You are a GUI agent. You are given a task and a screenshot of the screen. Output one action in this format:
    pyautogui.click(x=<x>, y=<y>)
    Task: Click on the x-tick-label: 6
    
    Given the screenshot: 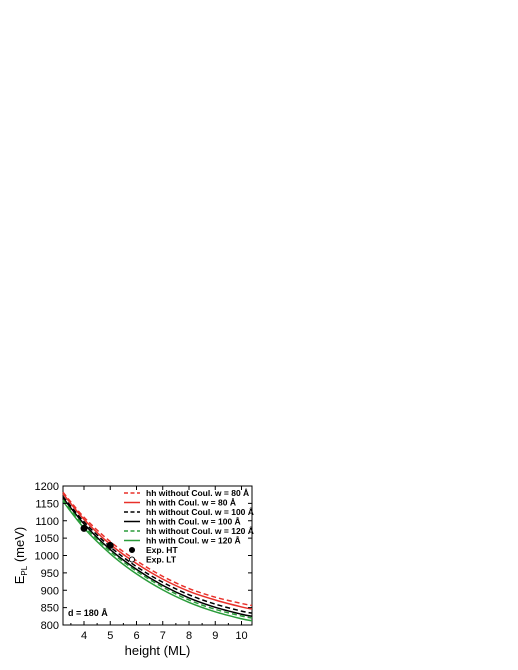 What is the action you would take?
    pyautogui.click(x=136, y=636)
    